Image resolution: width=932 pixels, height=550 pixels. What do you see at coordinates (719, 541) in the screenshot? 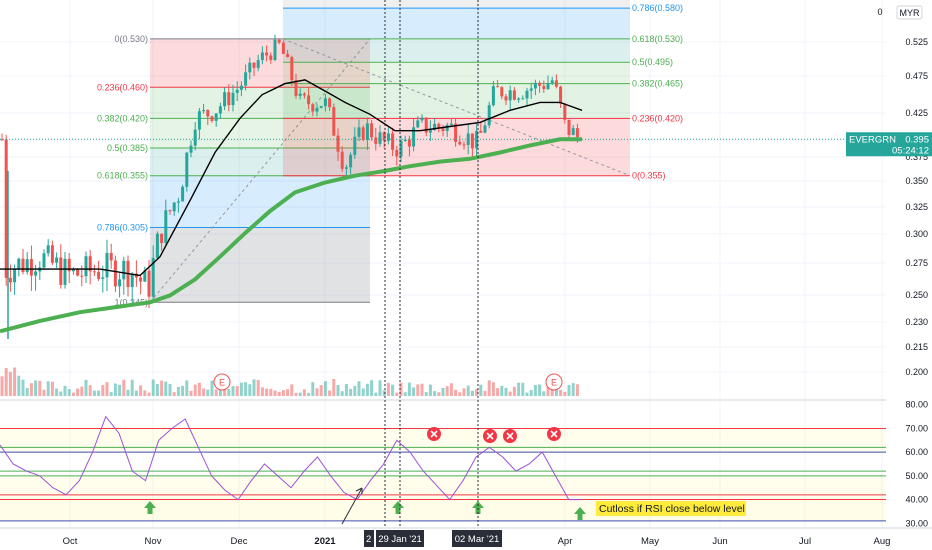
I see `time-tick-label: Jun` at bounding box center [719, 541].